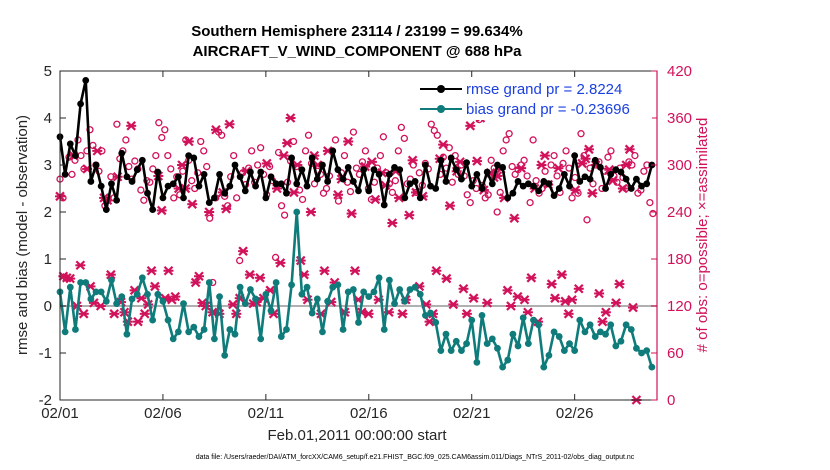  I want to click on x-tick-label: 02/21, so click(472, 413).